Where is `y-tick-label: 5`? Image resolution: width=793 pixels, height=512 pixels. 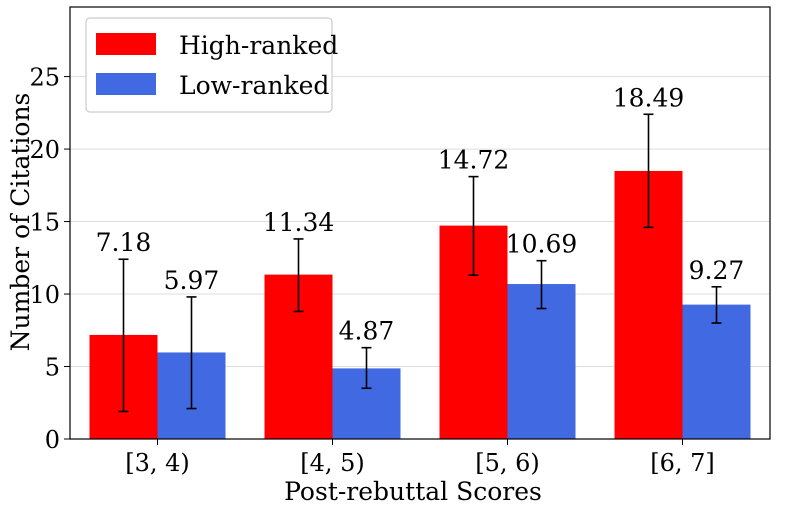 y-tick-label: 5 is located at coordinates (52, 368).